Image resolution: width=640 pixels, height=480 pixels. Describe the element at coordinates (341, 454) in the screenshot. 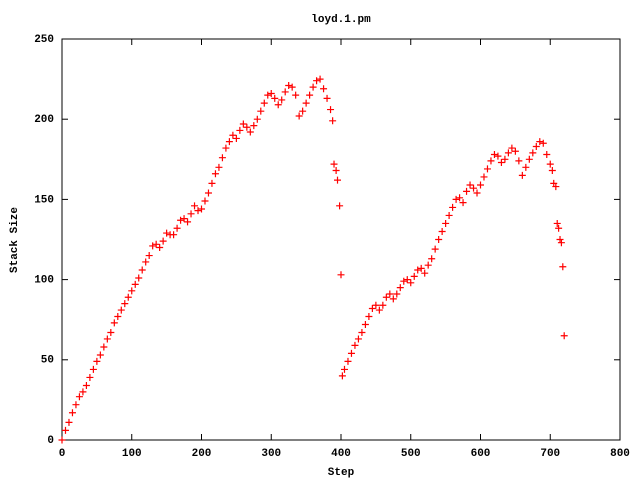

I see `x-tick-label: 400` at that location.